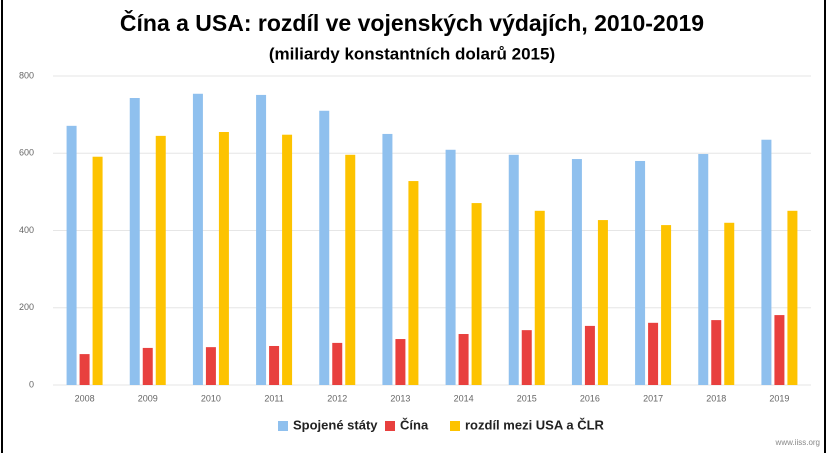 Image resolution: width=827 pixels, height=453 pixels. I want to click on legend-label: Spojené státy, so click(335, 424).